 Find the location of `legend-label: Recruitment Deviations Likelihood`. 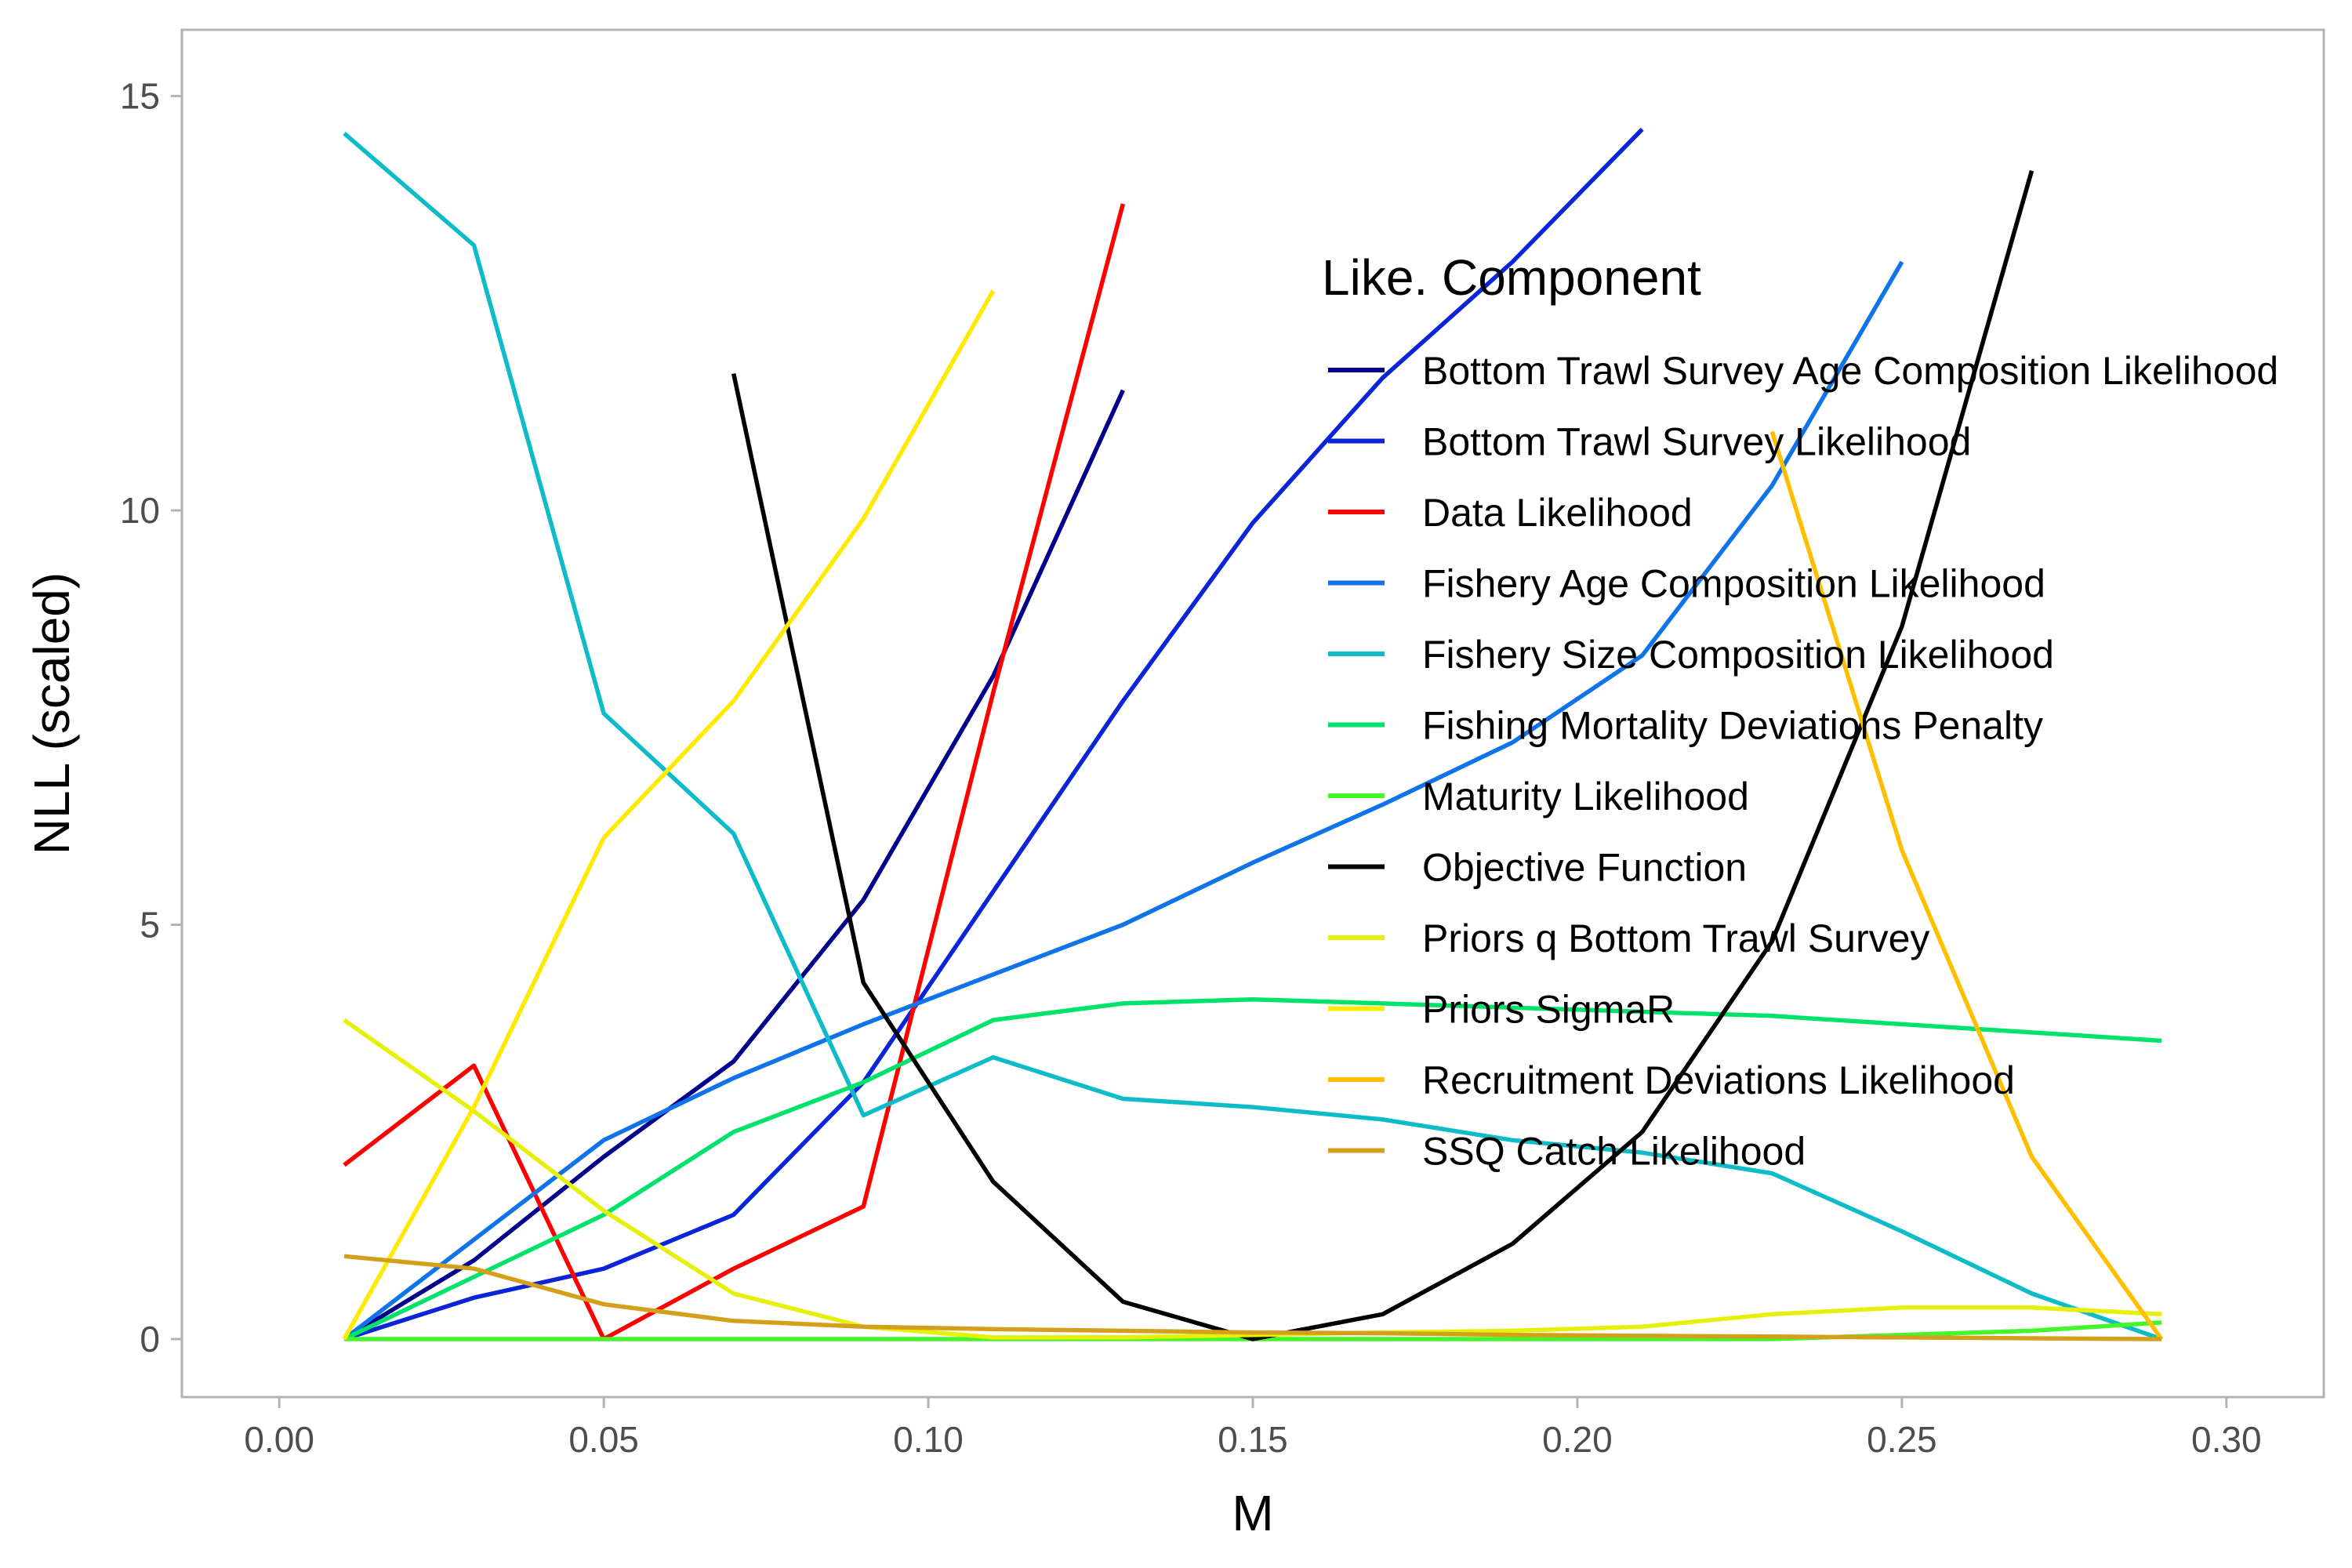

legend-label: Recruitment Deviations Likelihood is located at coordinates (1719, 1080).